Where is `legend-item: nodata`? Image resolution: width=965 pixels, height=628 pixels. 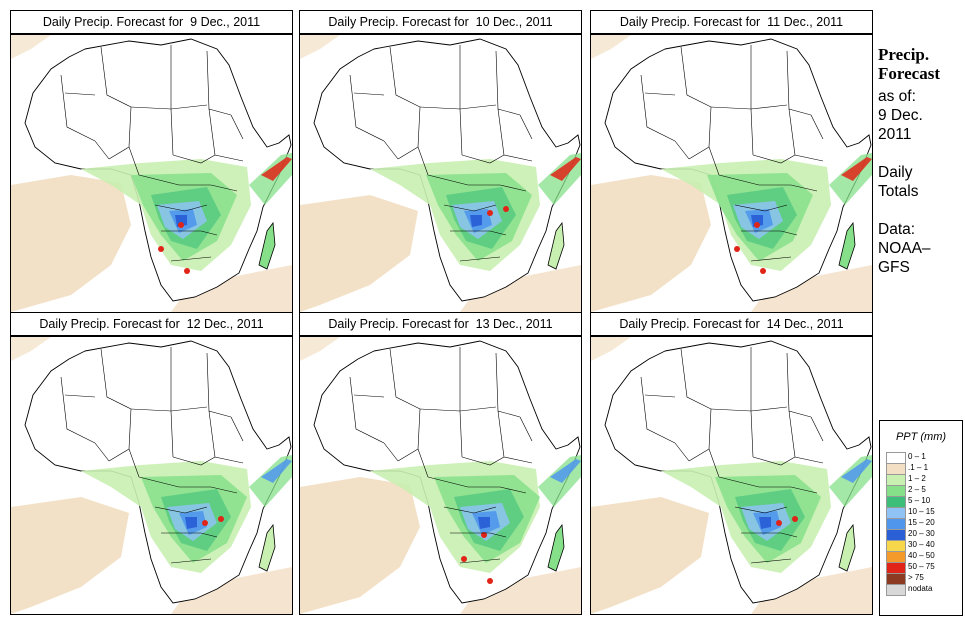 legend-item: nodata is located at coordinates (921, 589).